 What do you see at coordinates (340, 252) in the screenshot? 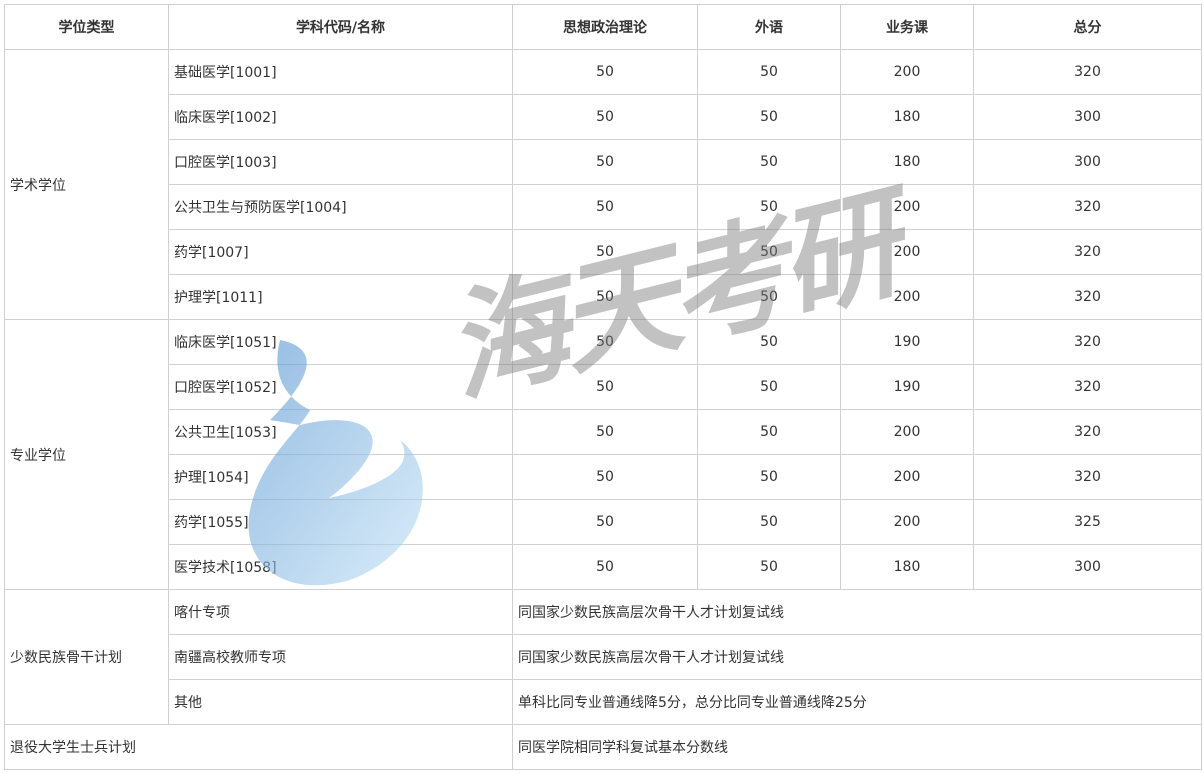
I see `subject-cell: 药学[1007]` at bounding box center [340, 252].